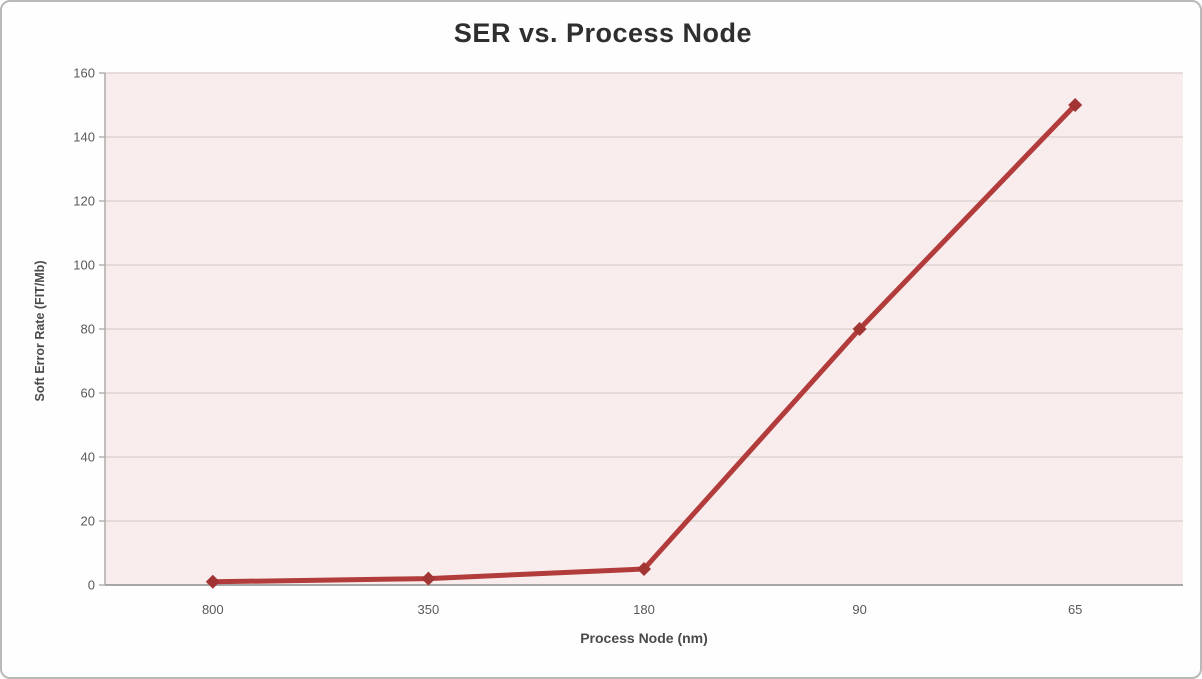 The width and height of the screenshot is (1202, 679). What do you see at coordinates (644, 638) in the screenshot?
I see `x-axis-title: Process Node (nm)` at bounding box center [644, 638].